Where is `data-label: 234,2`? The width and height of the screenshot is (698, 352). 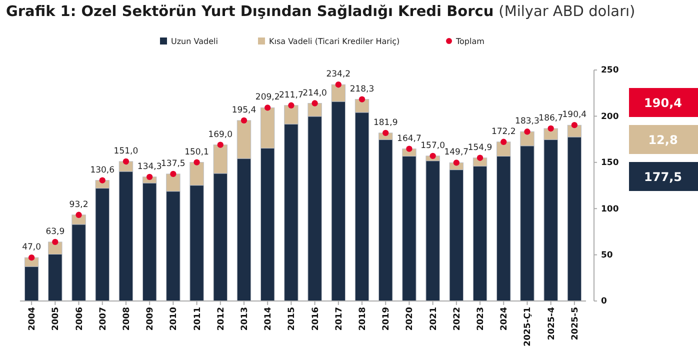
data-label: 234,2 is located at coordinates (338, 75).